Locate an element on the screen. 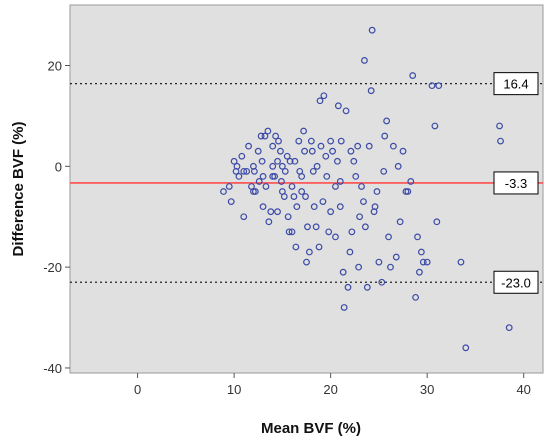 This screenshot has height=440, width=550. reference-label: -3.3 is located at coordinates (516, 183).